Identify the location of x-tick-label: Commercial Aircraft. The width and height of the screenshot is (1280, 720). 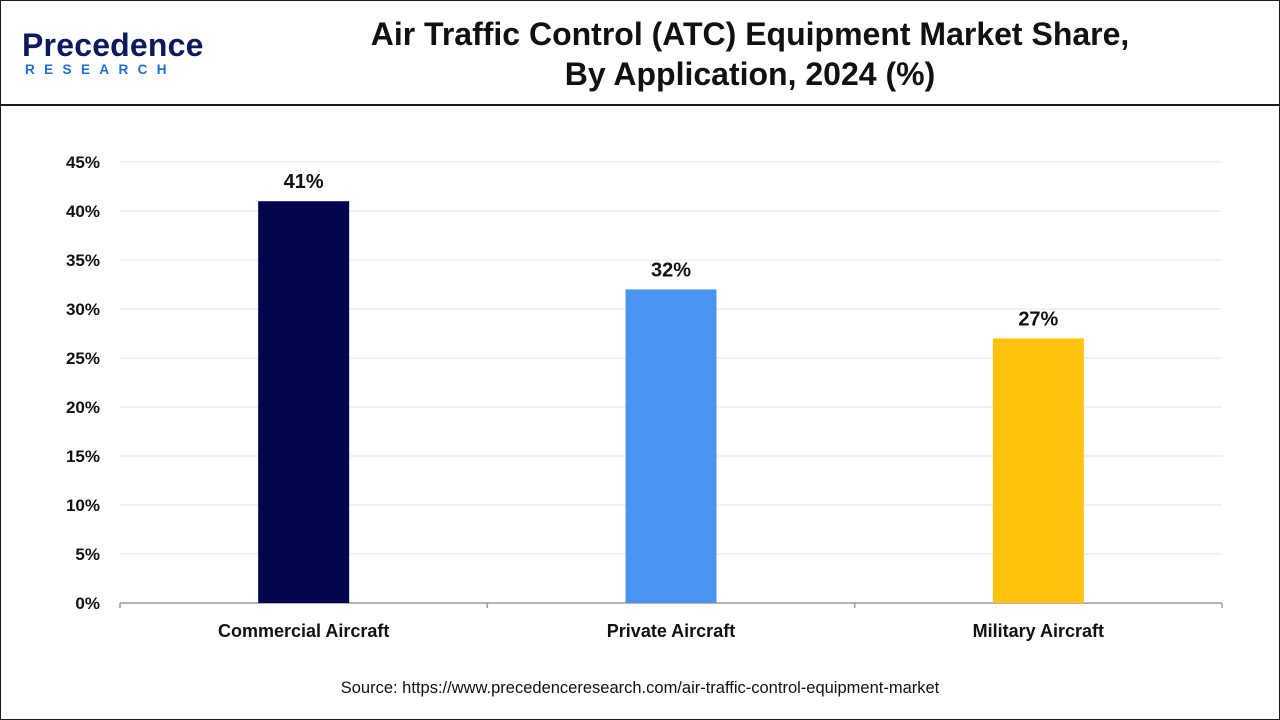
(303, 631).